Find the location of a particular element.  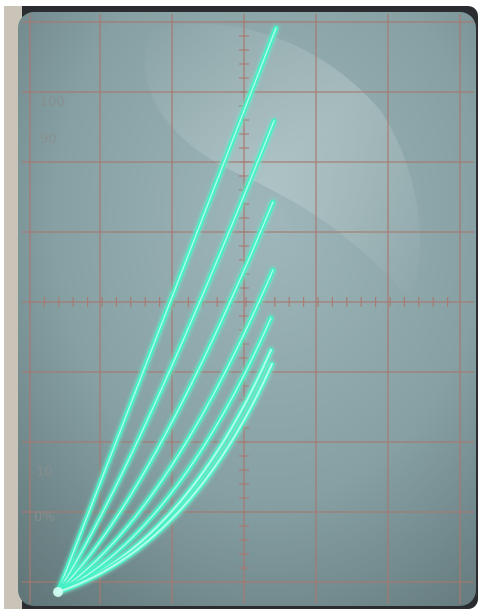

graticule-label-90: 90 is located at coordinates (48, 139).